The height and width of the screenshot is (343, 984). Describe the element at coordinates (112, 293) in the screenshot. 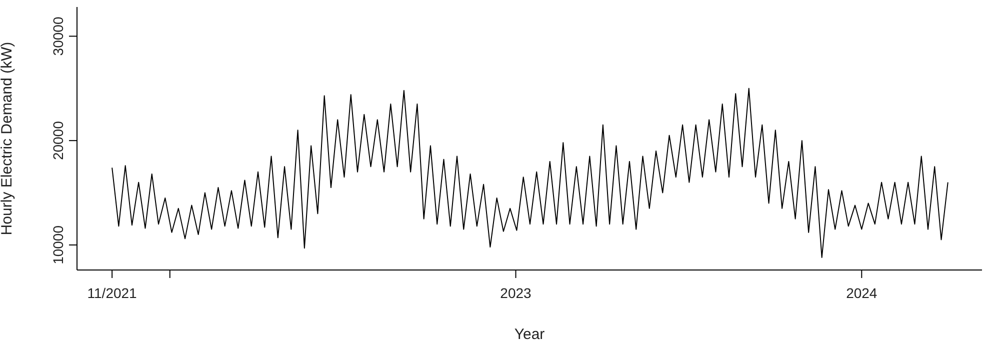

I see `x-tick-label: 11/2021` at that location.